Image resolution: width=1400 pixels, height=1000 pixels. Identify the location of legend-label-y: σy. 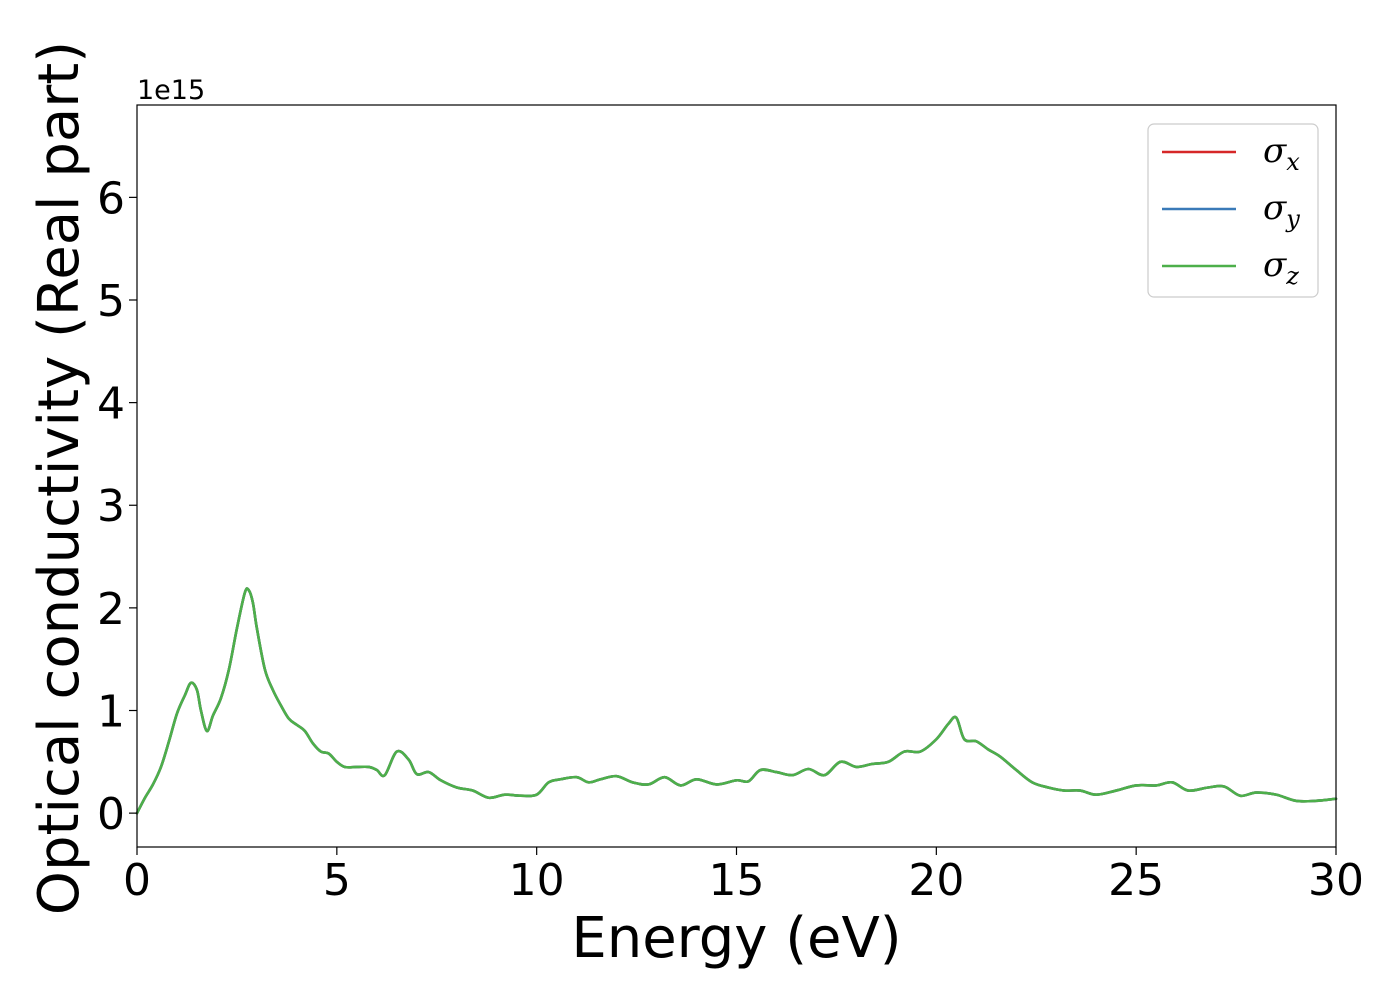
(1281, 210).